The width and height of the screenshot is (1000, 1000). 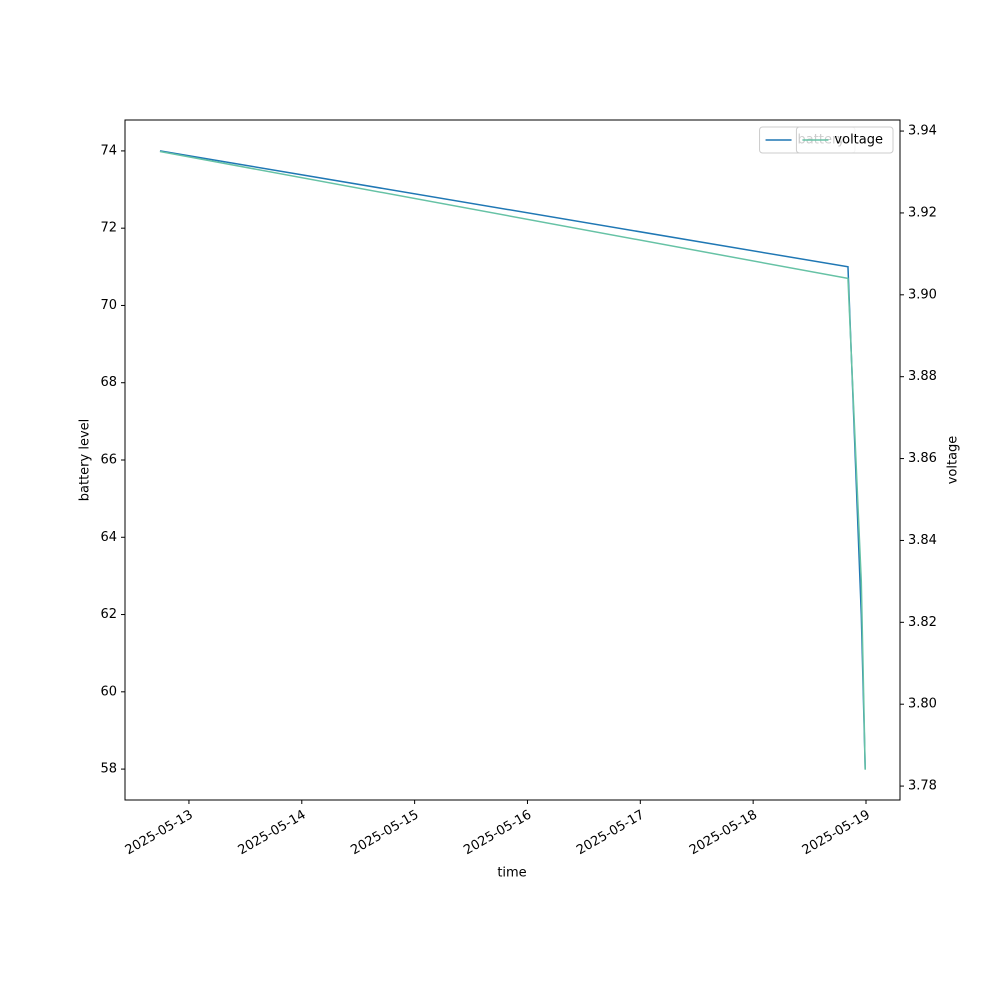 I want to click on x-axis-label: time, so click(x=511, y=873).